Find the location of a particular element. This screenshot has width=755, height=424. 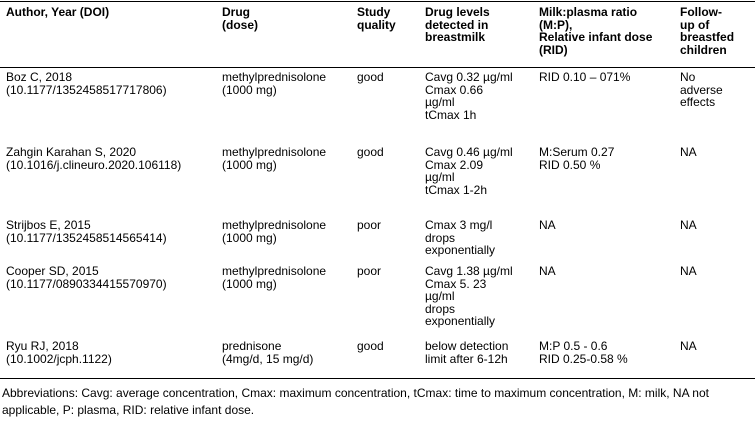

table-row-4-followup: NA is located at coordinates (688, 271).